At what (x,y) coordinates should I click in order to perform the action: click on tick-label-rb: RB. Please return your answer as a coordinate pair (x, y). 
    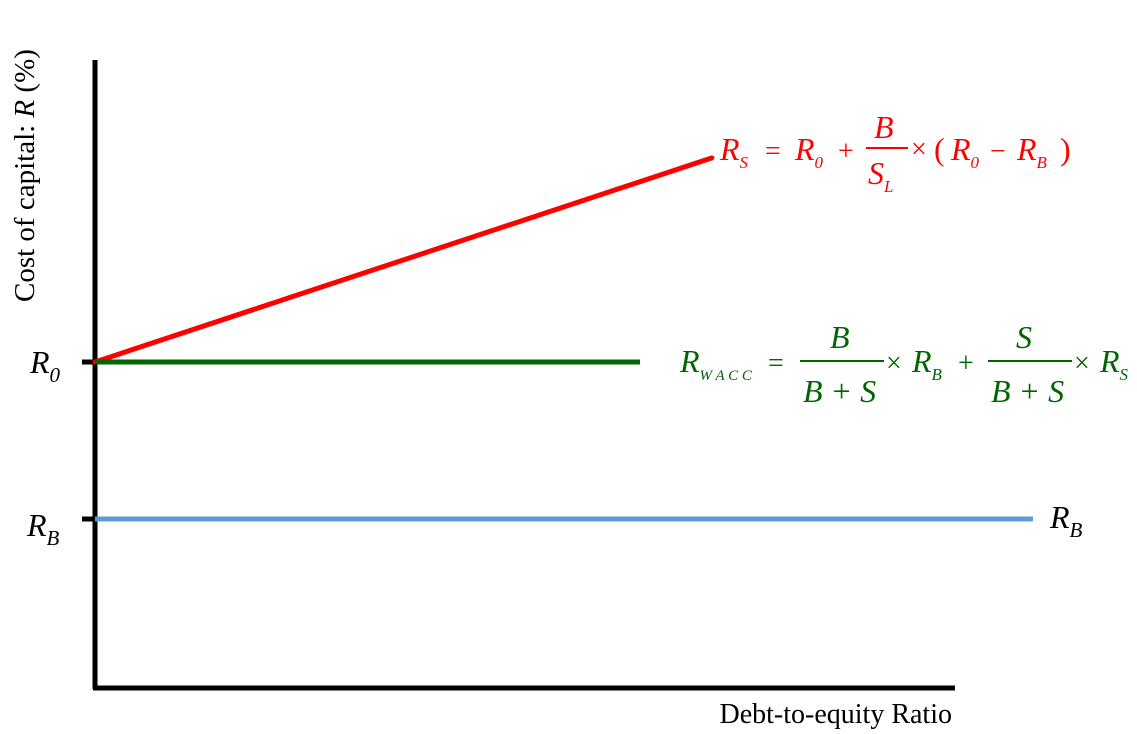
    Looking at the image, I should click on (43, 528).